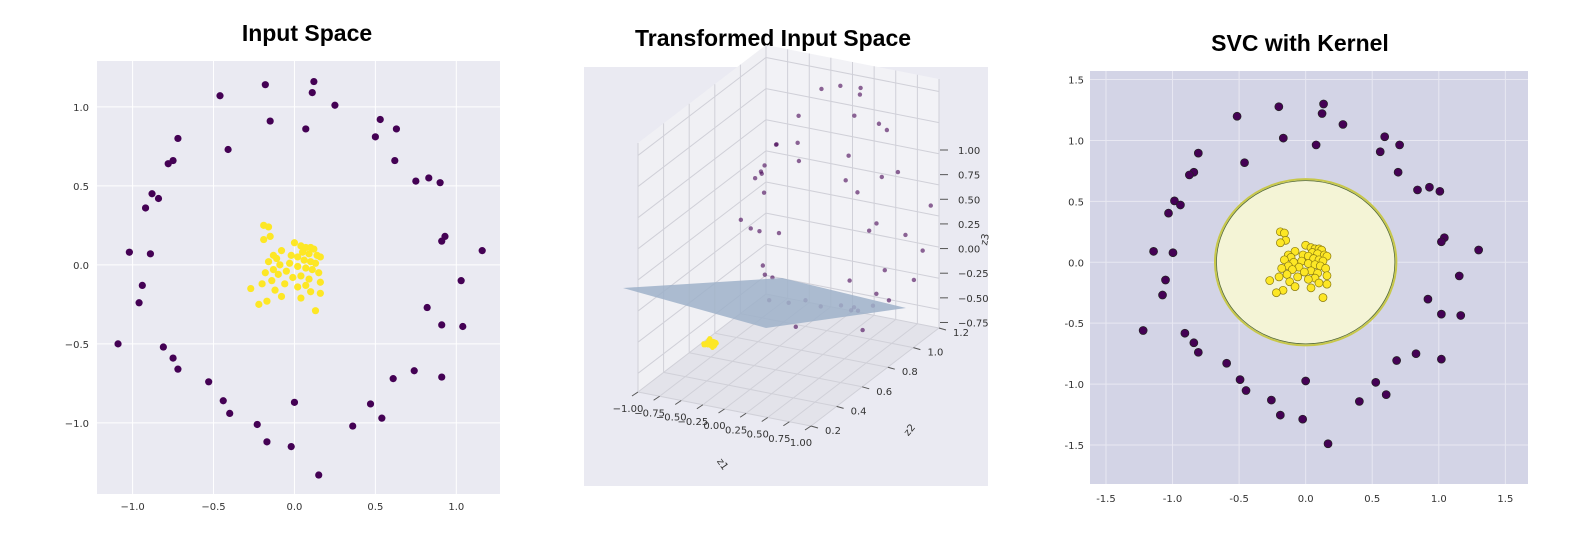  What do you see at coordinates (1372, 499) in the screenshot?
I see `x-tick-label: 0.5` at bounding box center [1372, 499].